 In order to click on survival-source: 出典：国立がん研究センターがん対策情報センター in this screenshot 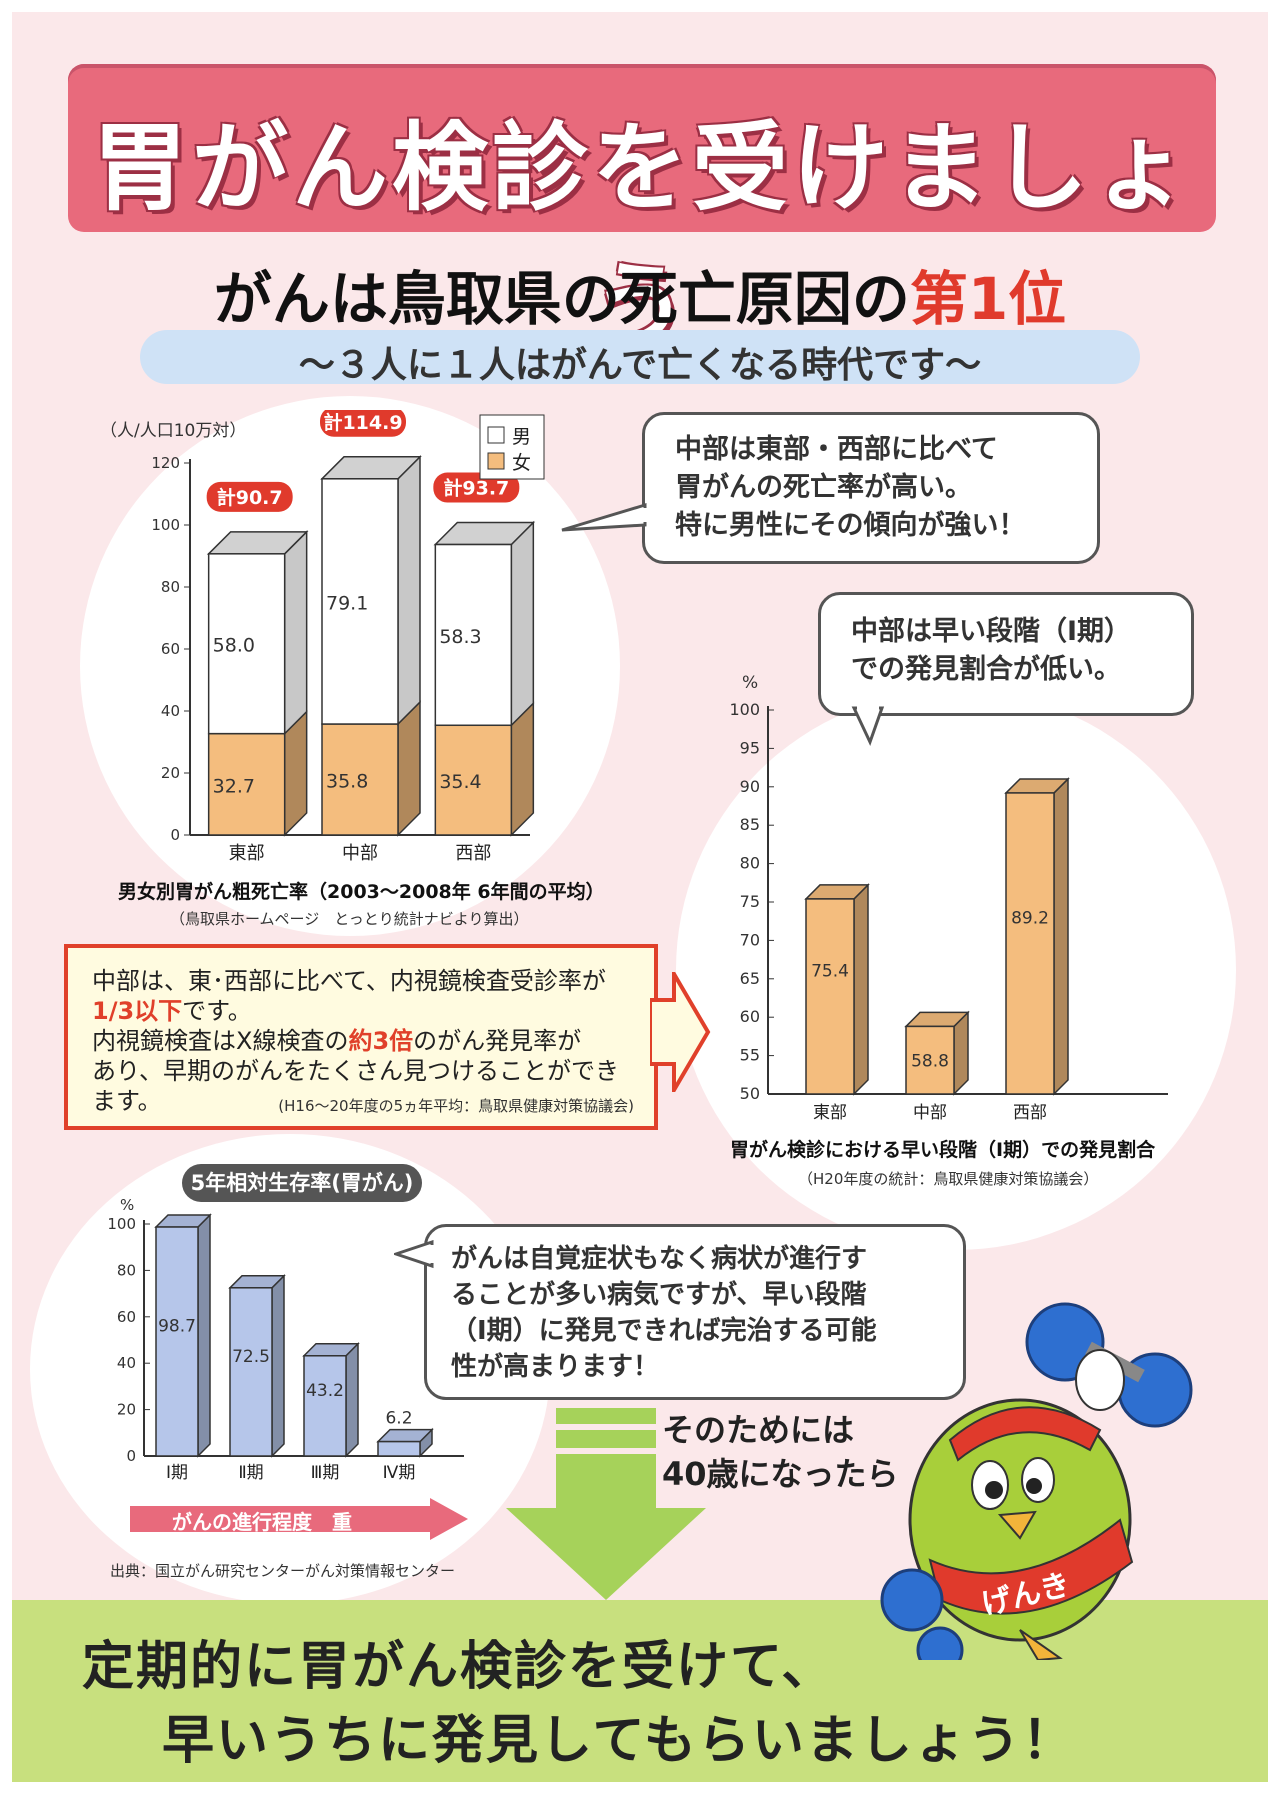, I will do `click(283, 1571)`.